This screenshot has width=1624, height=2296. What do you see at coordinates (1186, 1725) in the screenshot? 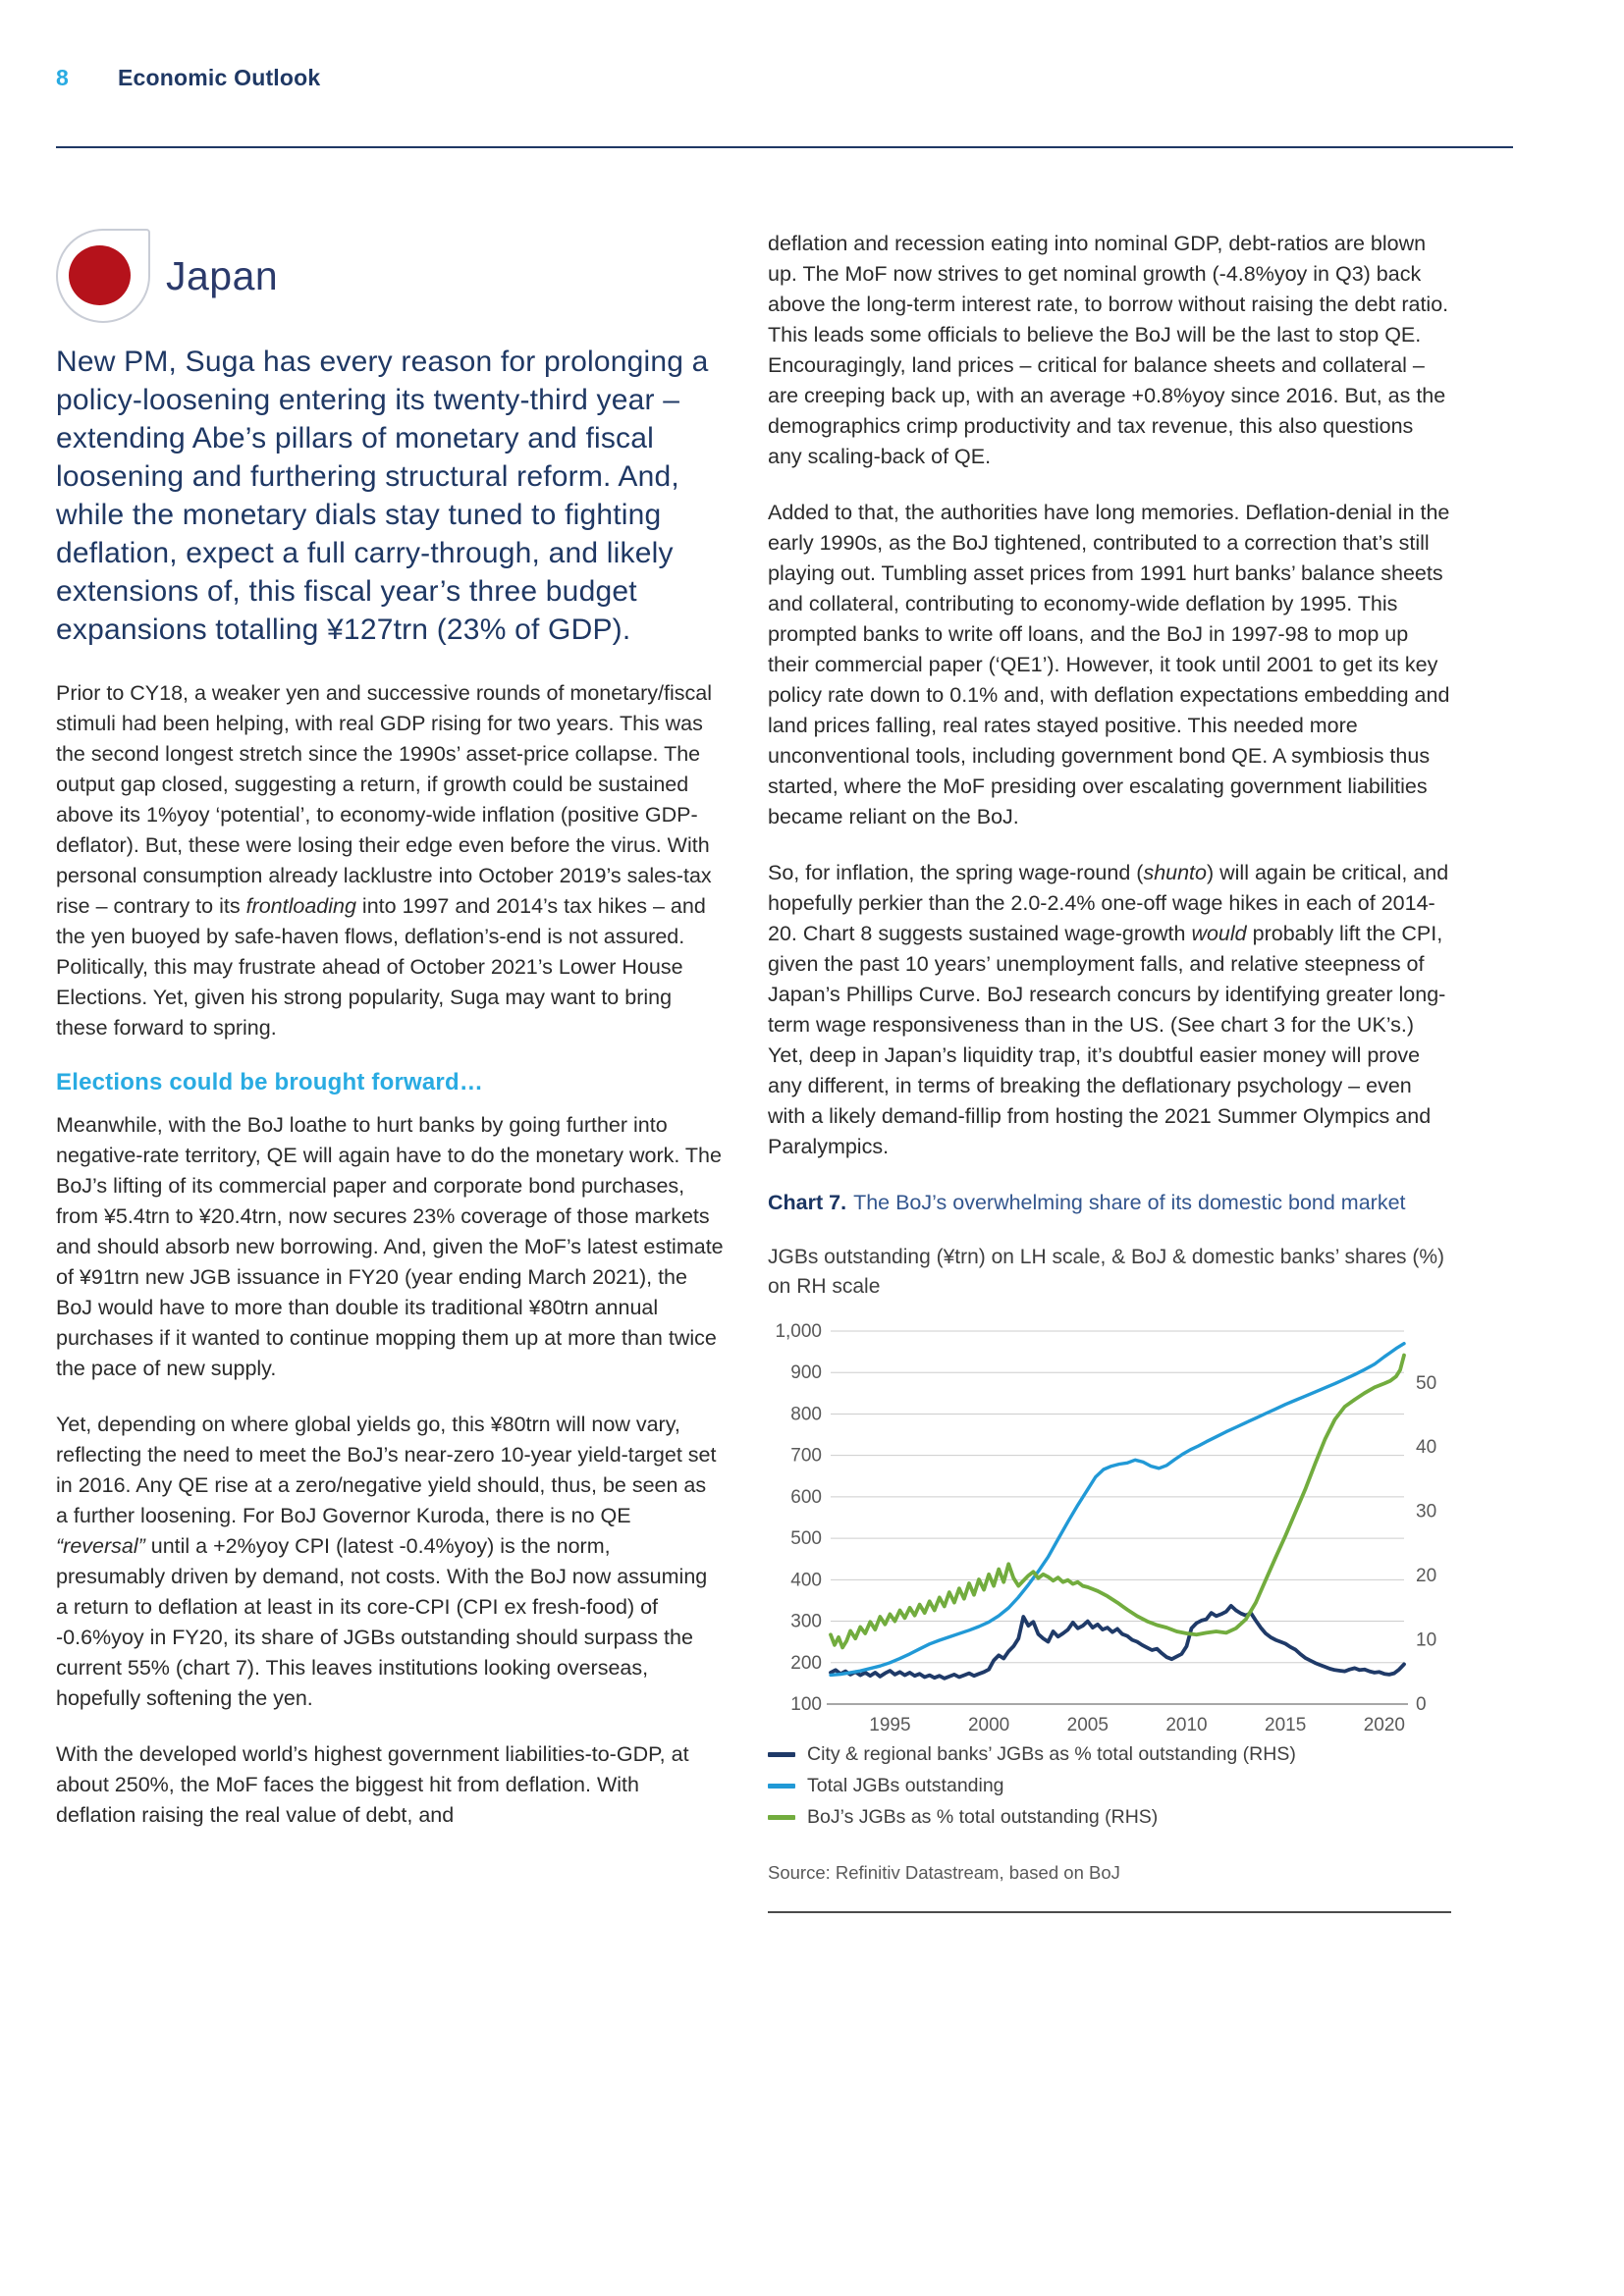
I see `svg-text: 2010` at bounding box center [1186, 1725].